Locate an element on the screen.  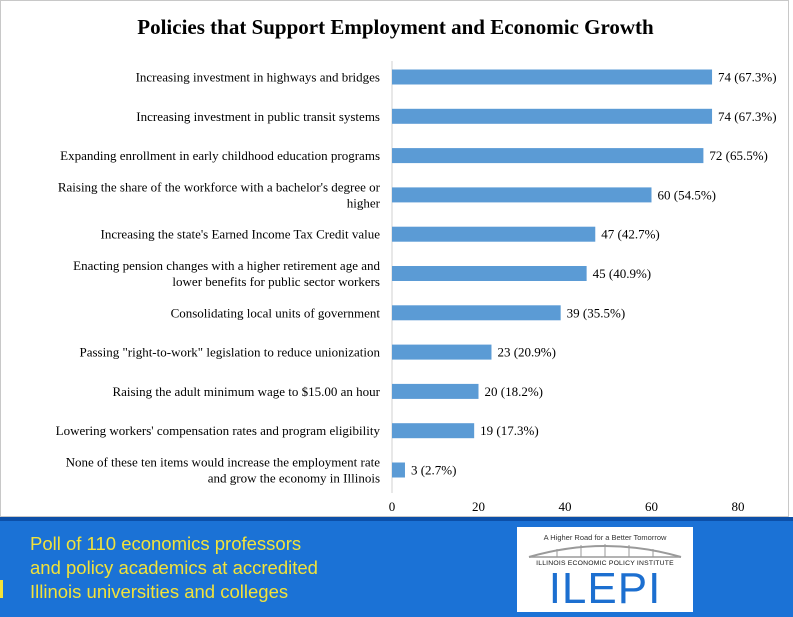
x-tick-label: 60 is located at coordinates (651, 506).